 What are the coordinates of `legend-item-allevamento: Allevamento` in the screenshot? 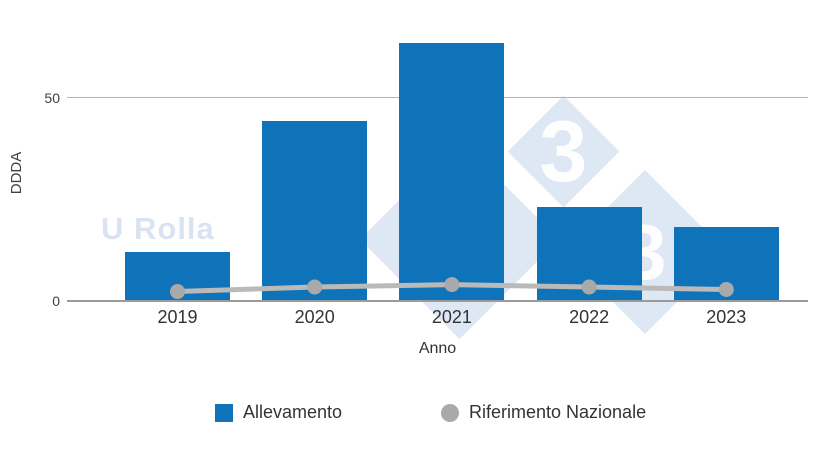 It's located at (278, 412).